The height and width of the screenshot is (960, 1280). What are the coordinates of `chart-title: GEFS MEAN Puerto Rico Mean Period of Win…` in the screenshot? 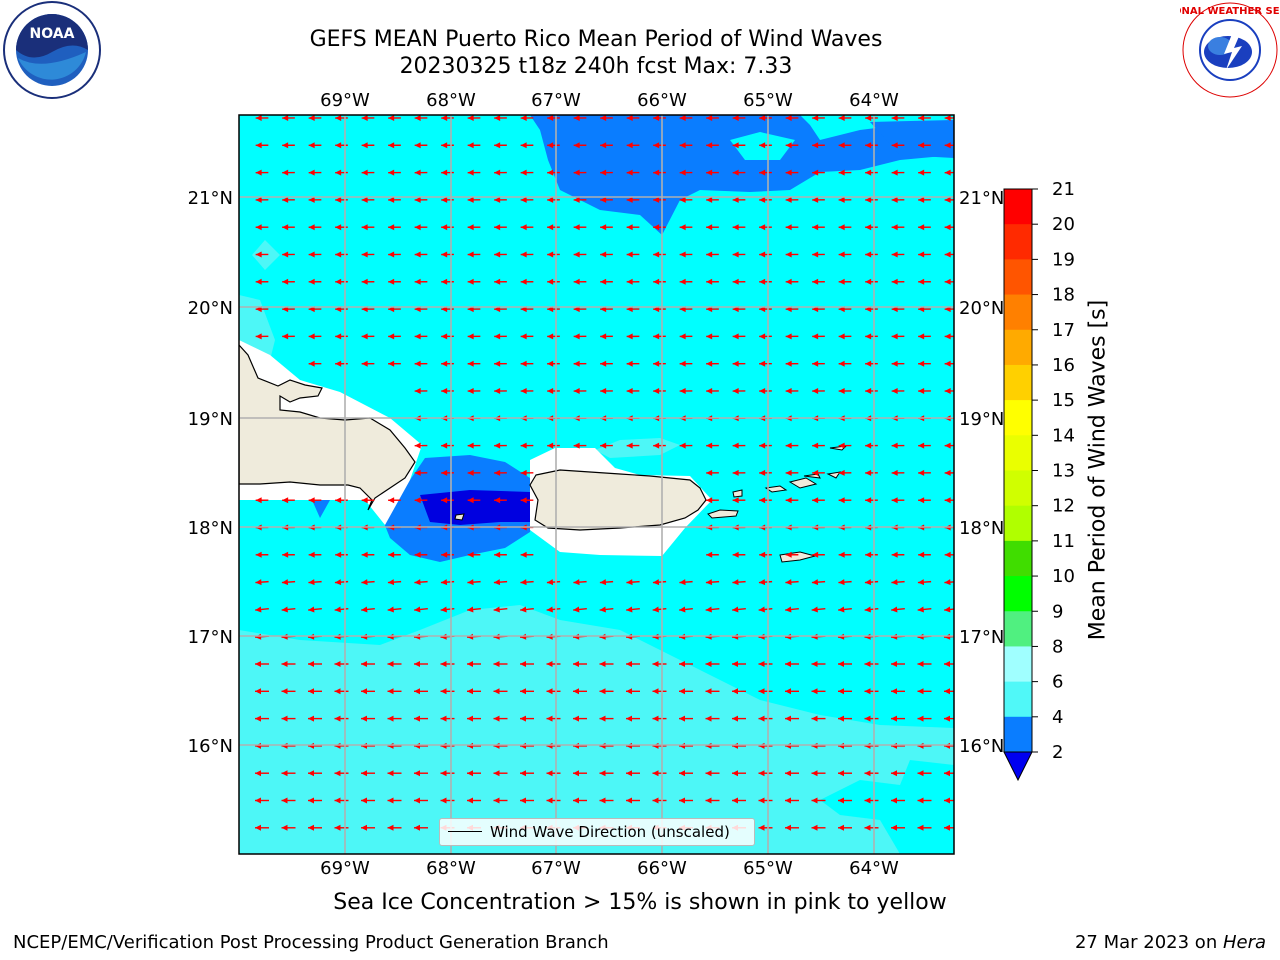 It's located at (596, 39).